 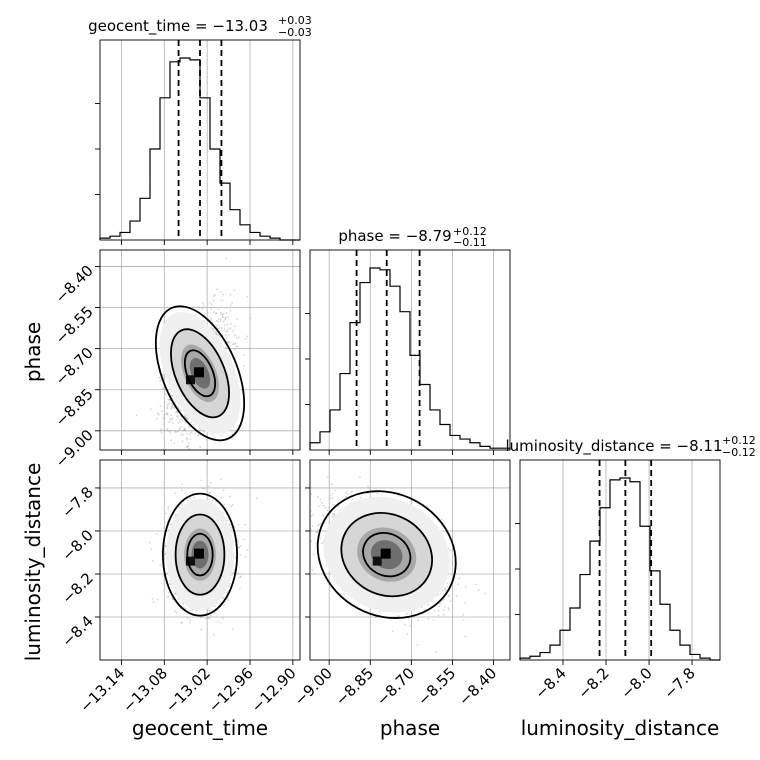 I want to click on x-tick-label: −12.90, so click(x=274, y=690).